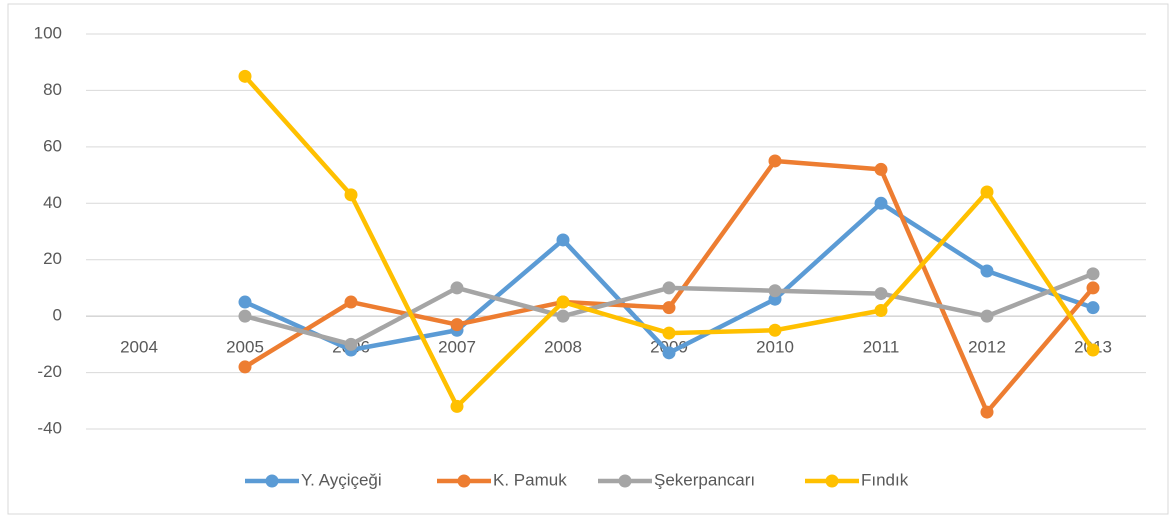 This screenshot has width=1170, height=517. What do you see at coordinates (885, 479) in the screenshot?
I see `legend-label: Fındık` at bounding box center [885, 479].